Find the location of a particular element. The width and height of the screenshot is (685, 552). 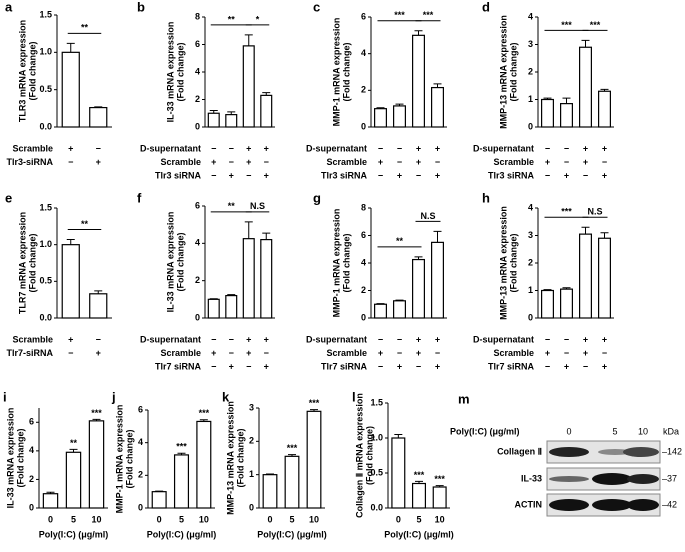

panel-label: e is located at coordinates (8, 197).